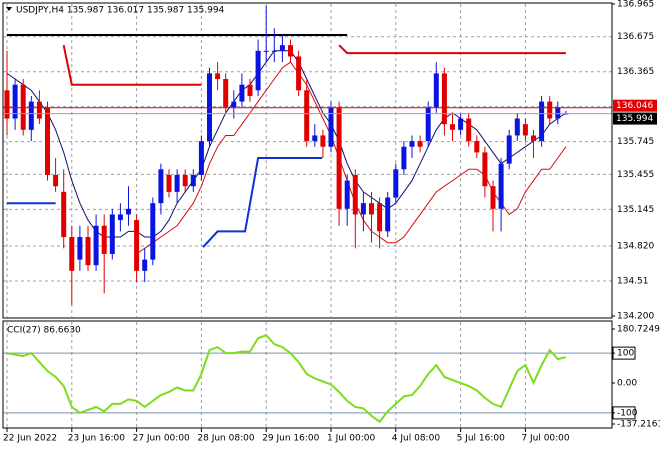  I want to click on x-tick-label: 4 Jul 08:00, so click(416, 439).